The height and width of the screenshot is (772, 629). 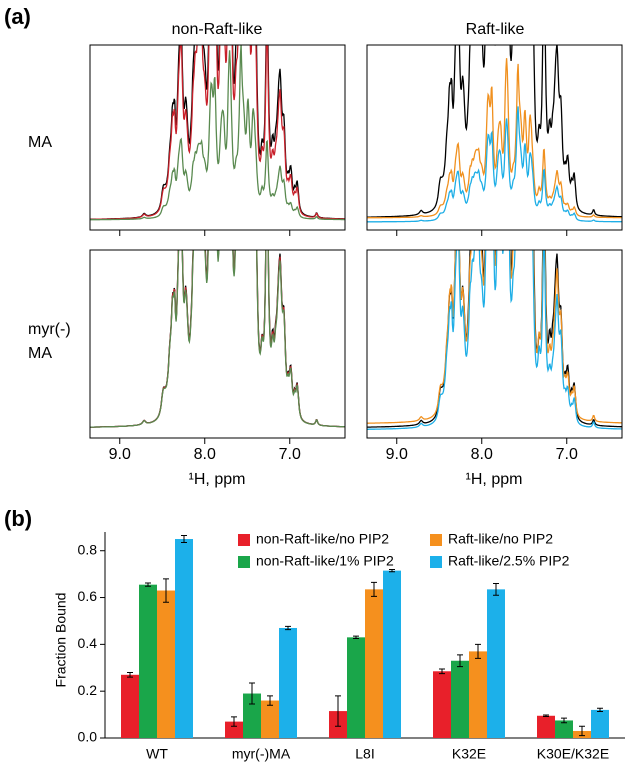 I want to click on x-tick-label: K30E/K32E, so click(x=573, y=754).